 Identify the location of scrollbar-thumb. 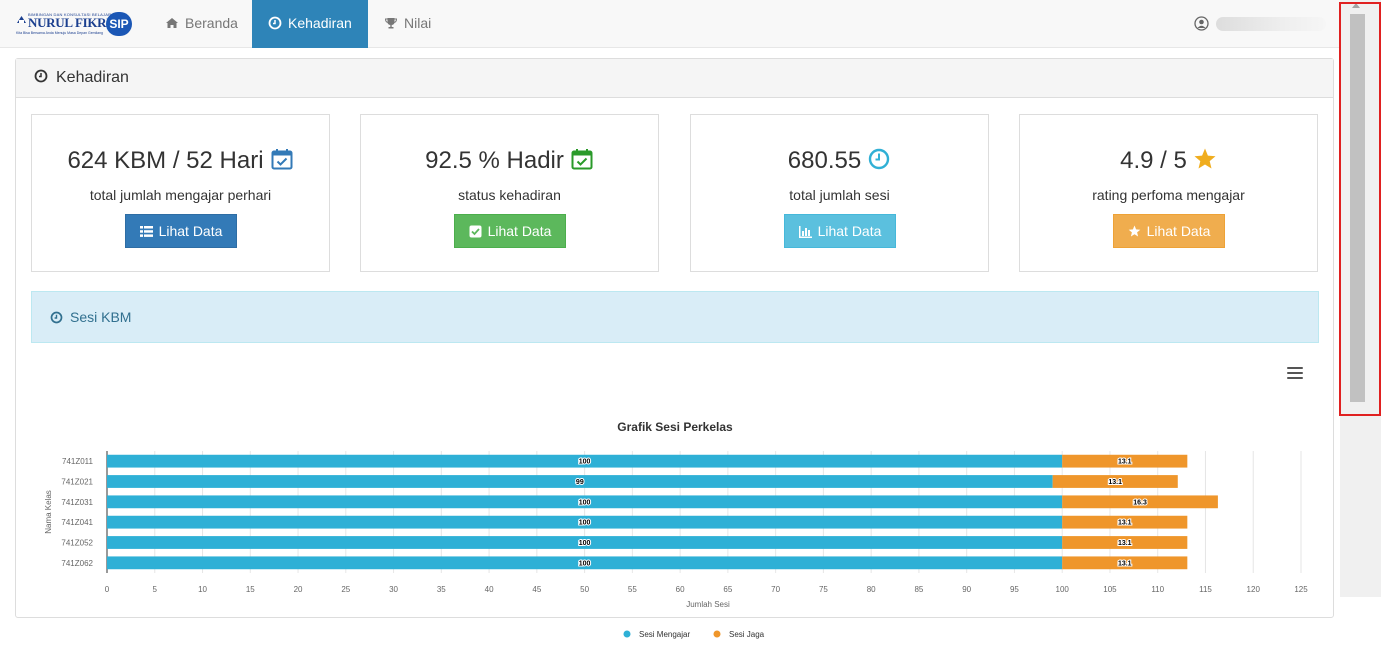
(1357, 208).